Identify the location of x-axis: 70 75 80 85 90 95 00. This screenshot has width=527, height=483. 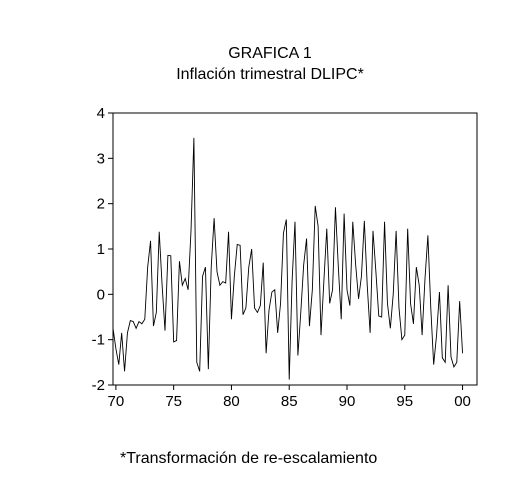
(289, 397).